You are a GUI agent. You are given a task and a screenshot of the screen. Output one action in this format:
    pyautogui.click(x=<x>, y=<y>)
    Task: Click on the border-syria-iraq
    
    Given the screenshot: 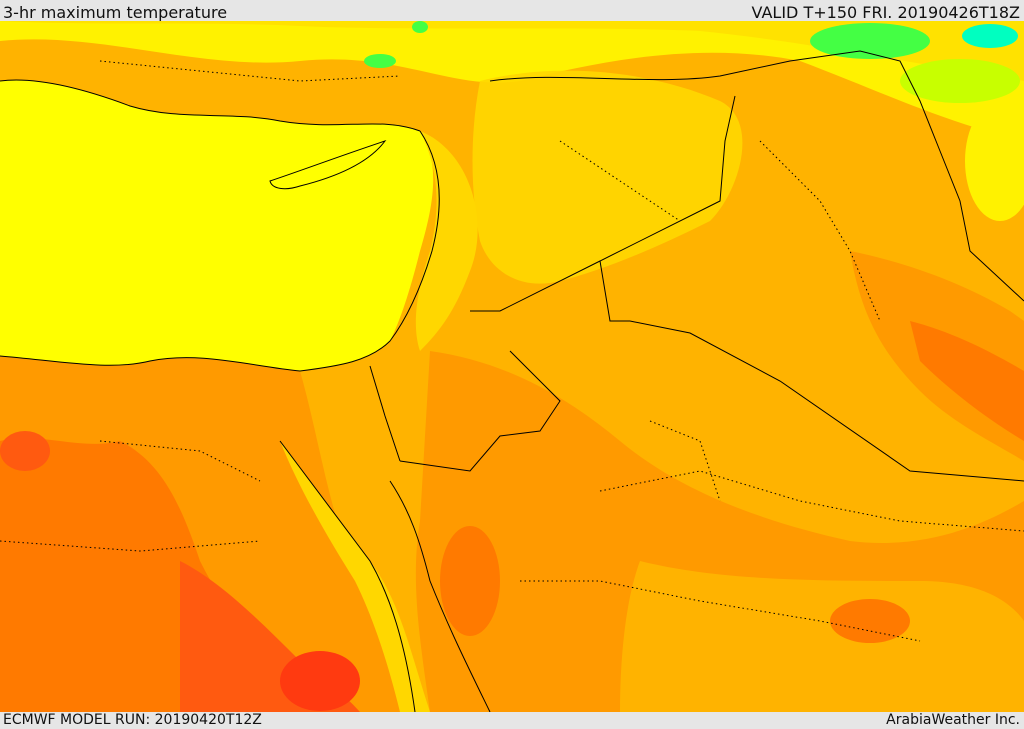 What is the action you would take?
    pyautogui.click(x=667, y=208)
    